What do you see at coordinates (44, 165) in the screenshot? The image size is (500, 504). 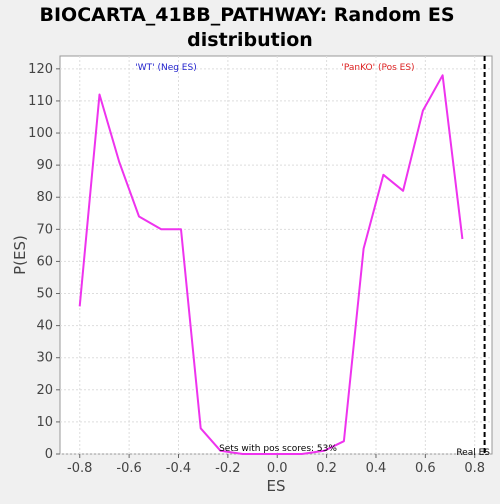 I see `y-tick-label: 90` at bounding box center [44, 165].